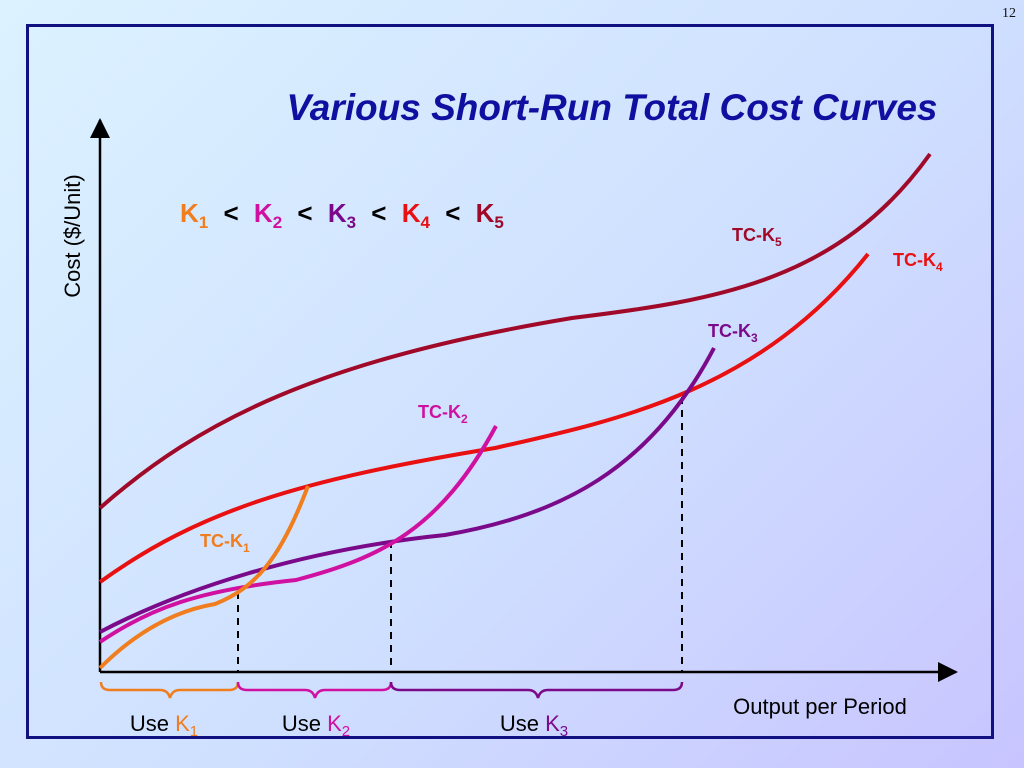 This screenshot has height=768, width=1024. I want to click on brace-use-k3, so click(536, 690).